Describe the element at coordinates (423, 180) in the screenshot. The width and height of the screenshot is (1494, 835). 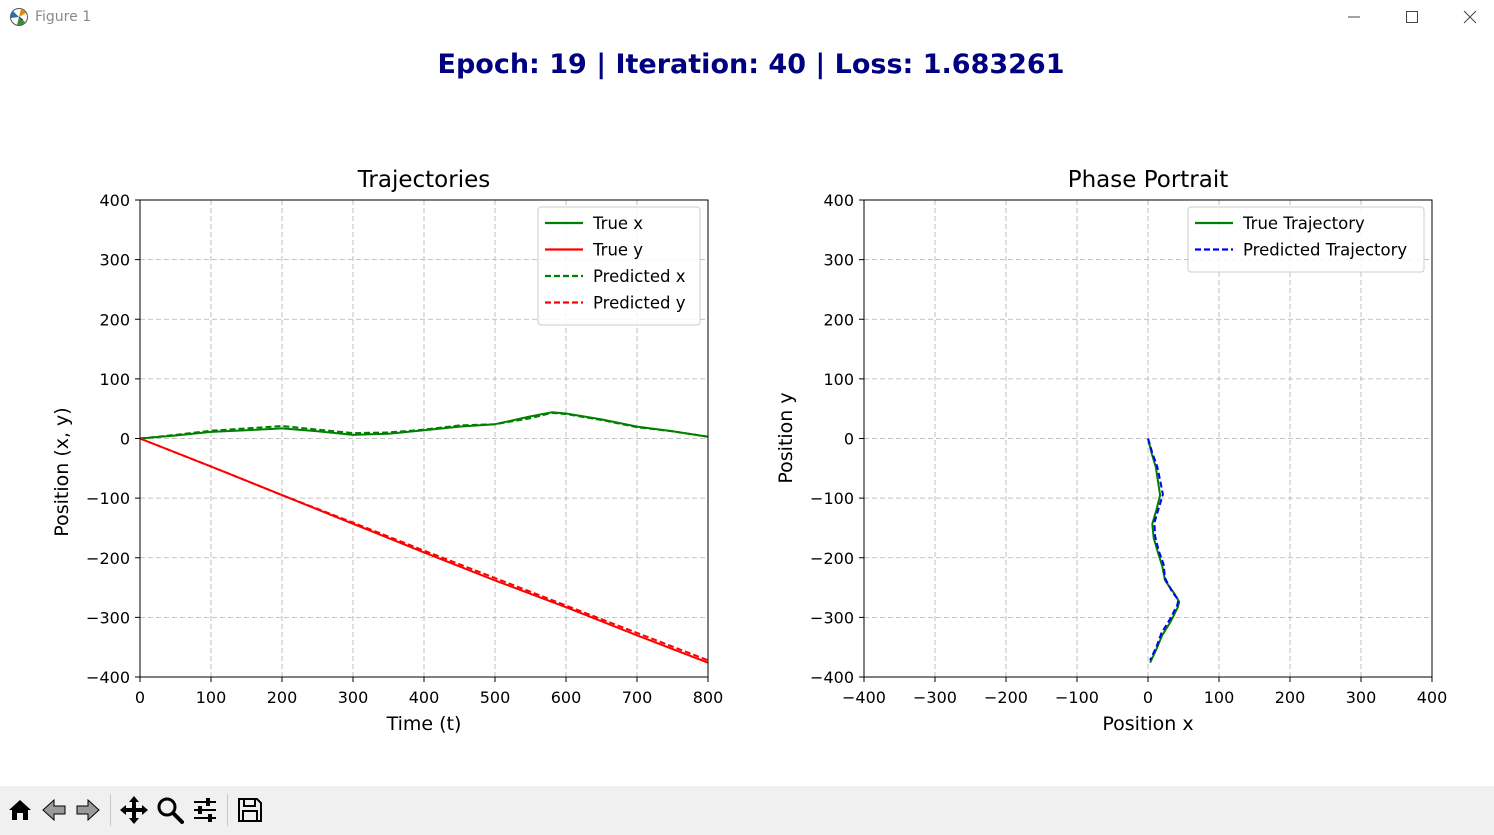
I see `trajectories-title: Trajectories` at that location.